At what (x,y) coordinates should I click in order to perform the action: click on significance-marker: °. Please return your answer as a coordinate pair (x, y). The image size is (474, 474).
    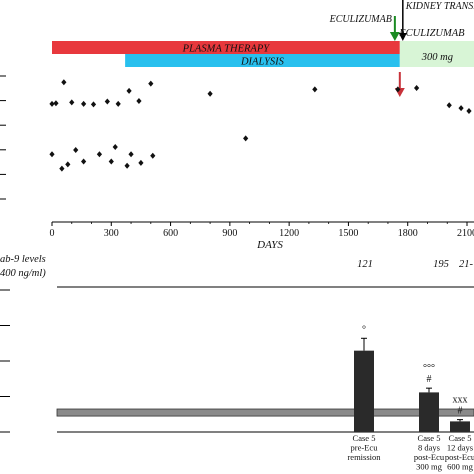
    Looking at the image, I should click on (364, 329).